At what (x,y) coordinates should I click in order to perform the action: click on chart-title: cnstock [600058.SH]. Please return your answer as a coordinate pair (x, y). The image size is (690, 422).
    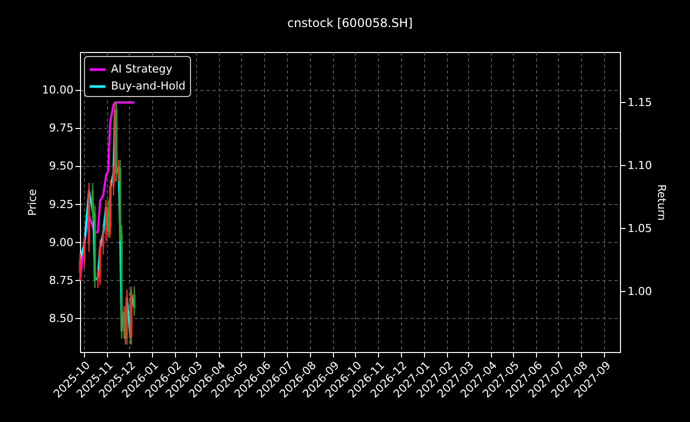
    Looking at the image, I should click on (350, 23).